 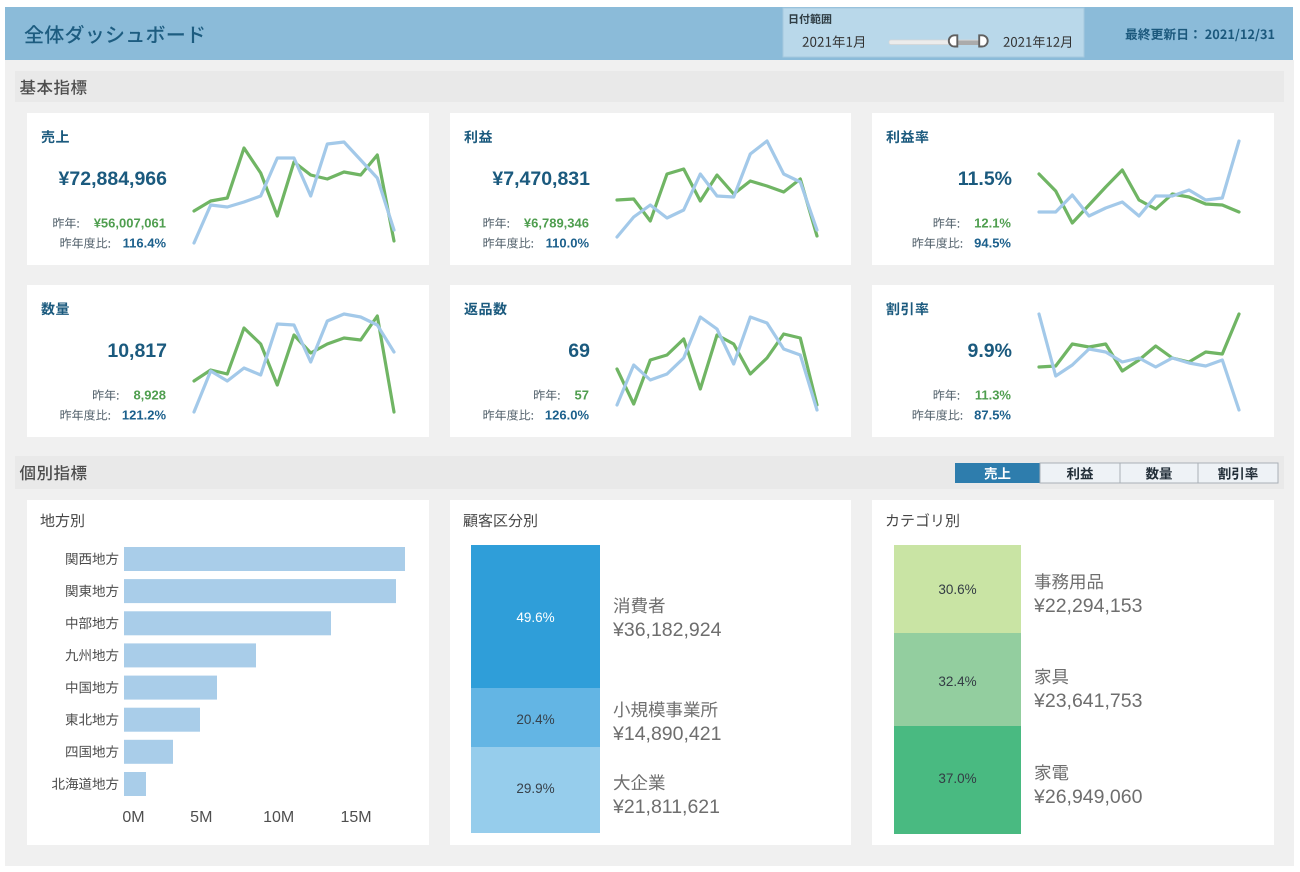 What do you see at coordinates (993, 395) in the screenshot?
I see `svg-text: 11.3%` at bounding box center [993, 395].